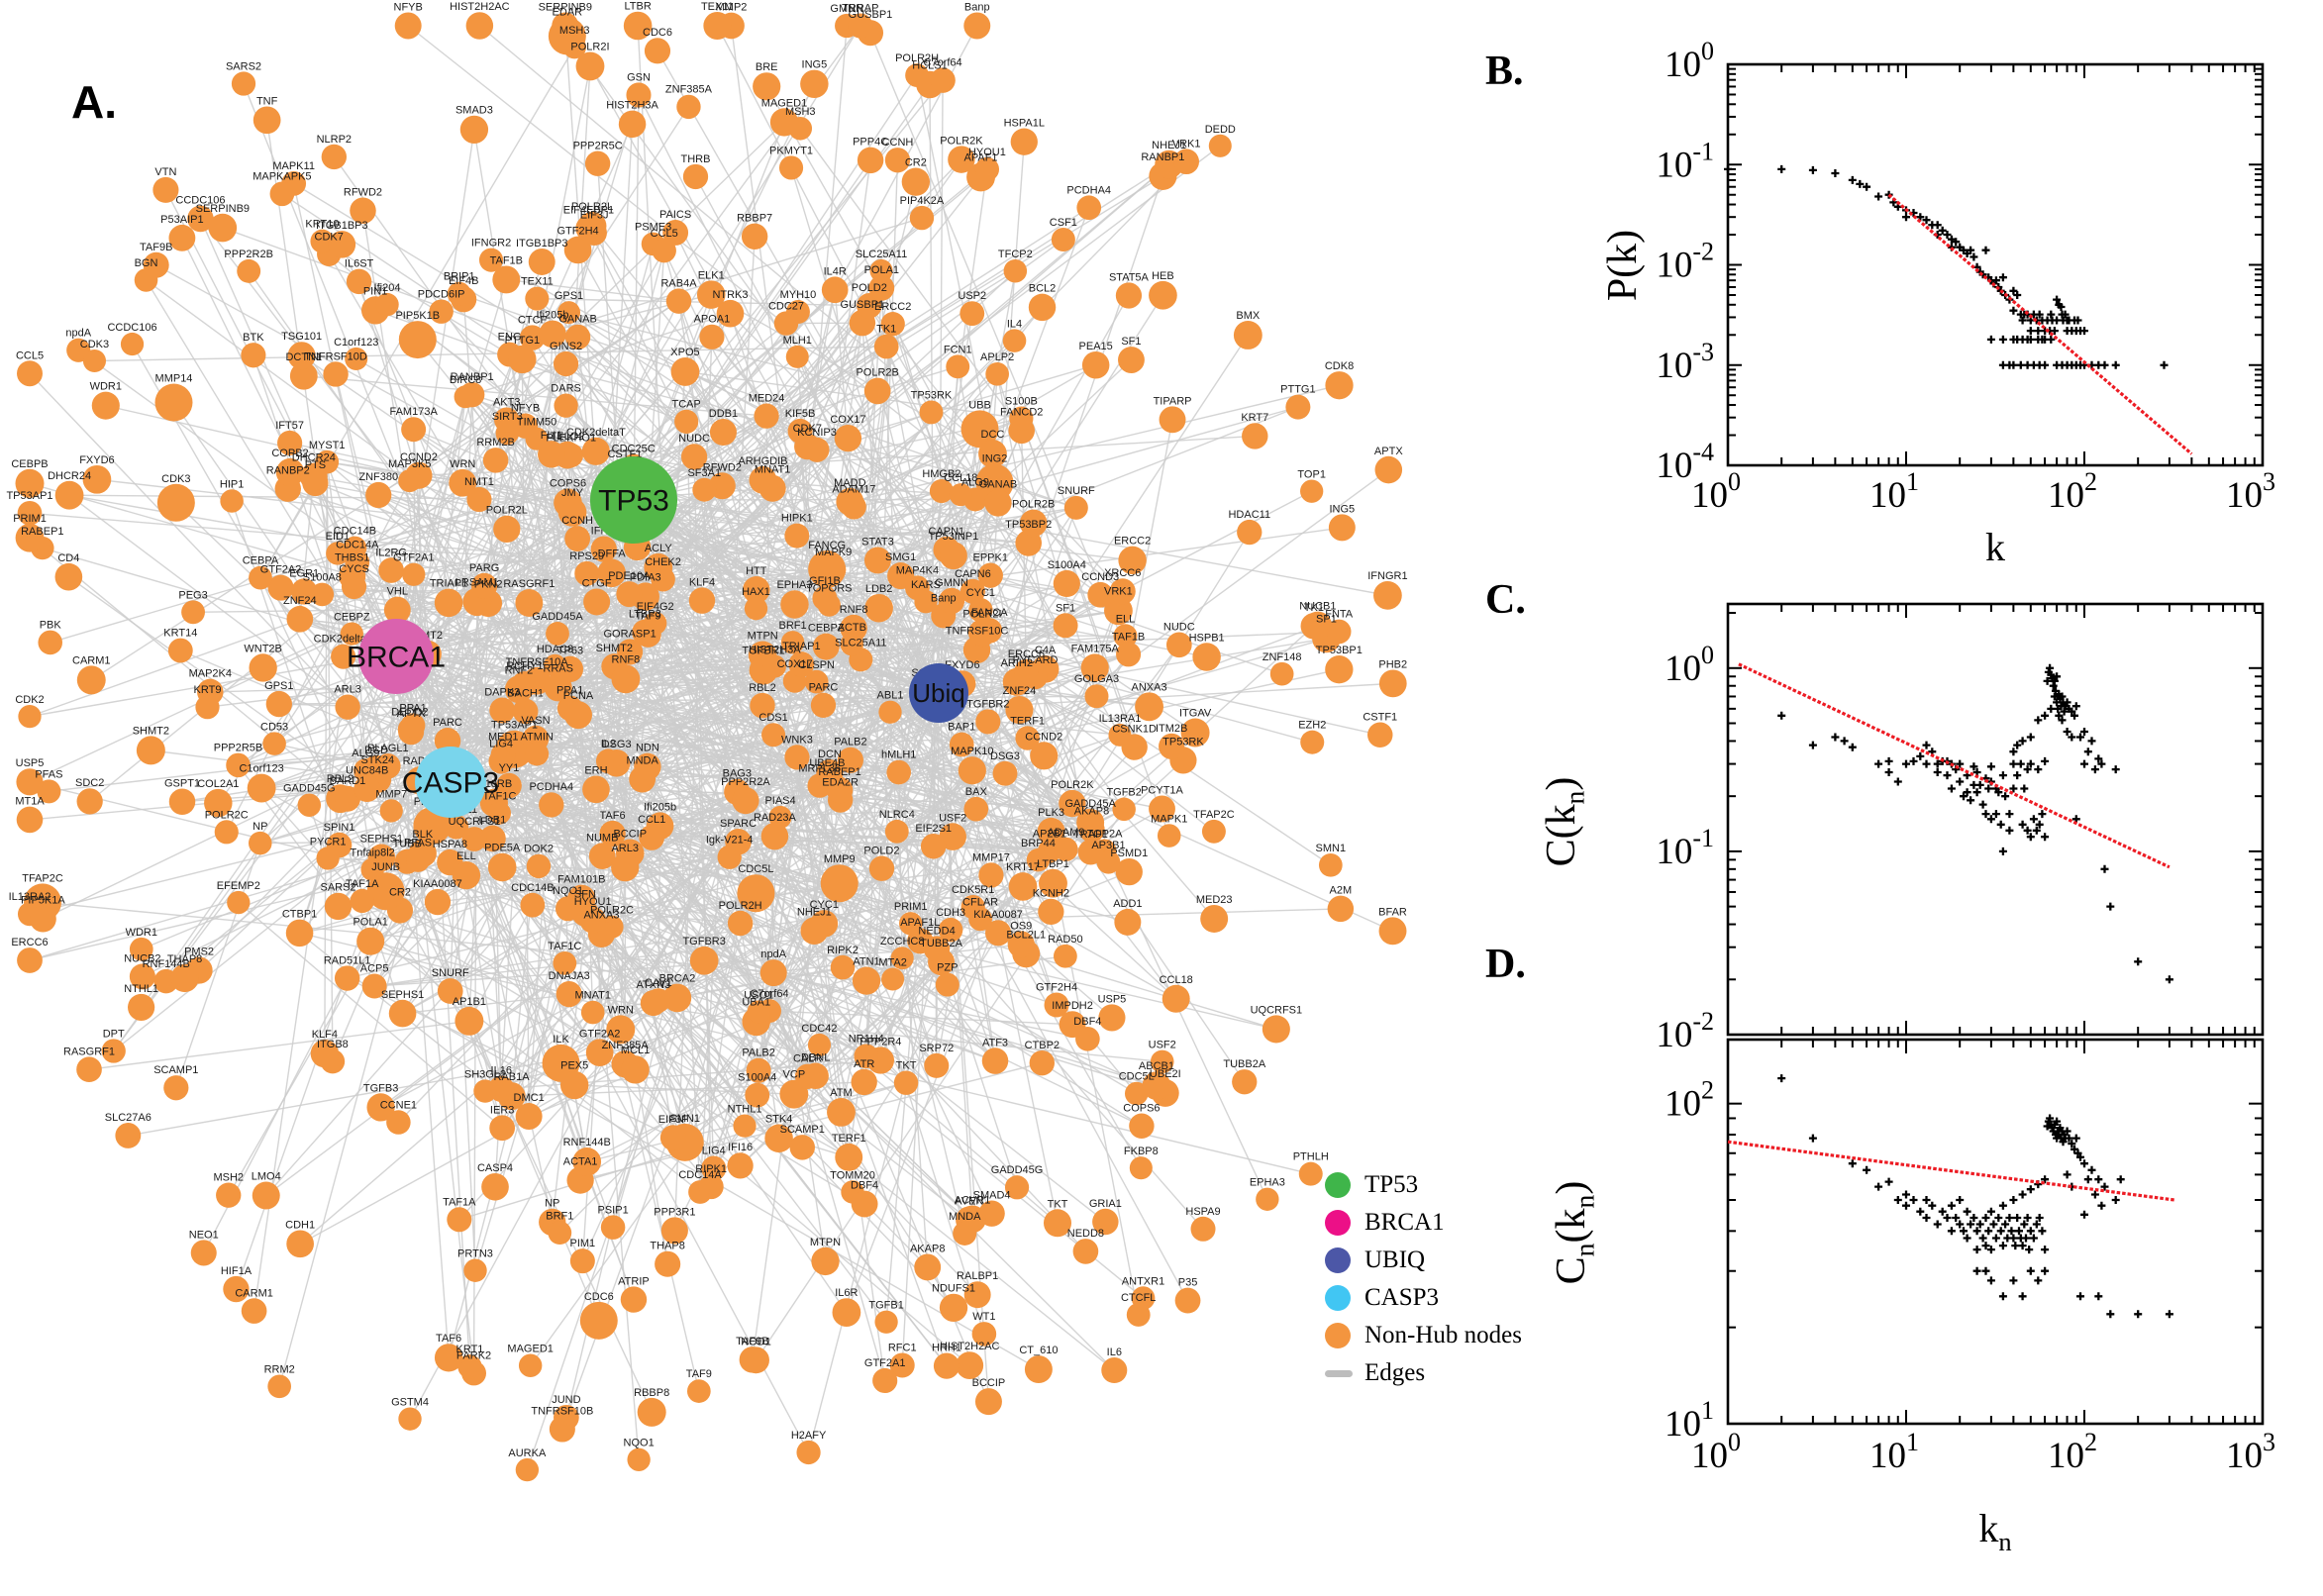 This screenshot has height=1596, width=2323. Describe the element at coordinates (1203, 1212) in the screenshot. I see `node-label: HSPA9` at that location.